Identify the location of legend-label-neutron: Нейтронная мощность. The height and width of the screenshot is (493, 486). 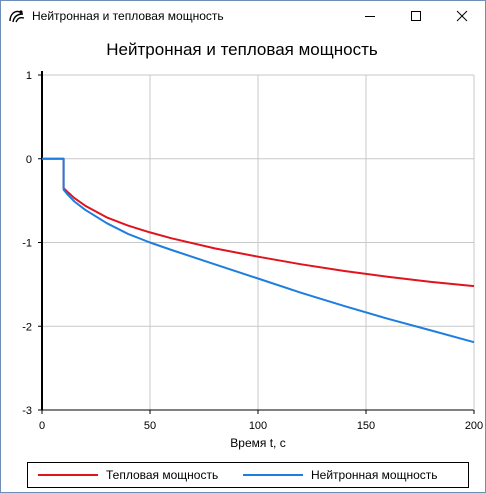
(374, 475).